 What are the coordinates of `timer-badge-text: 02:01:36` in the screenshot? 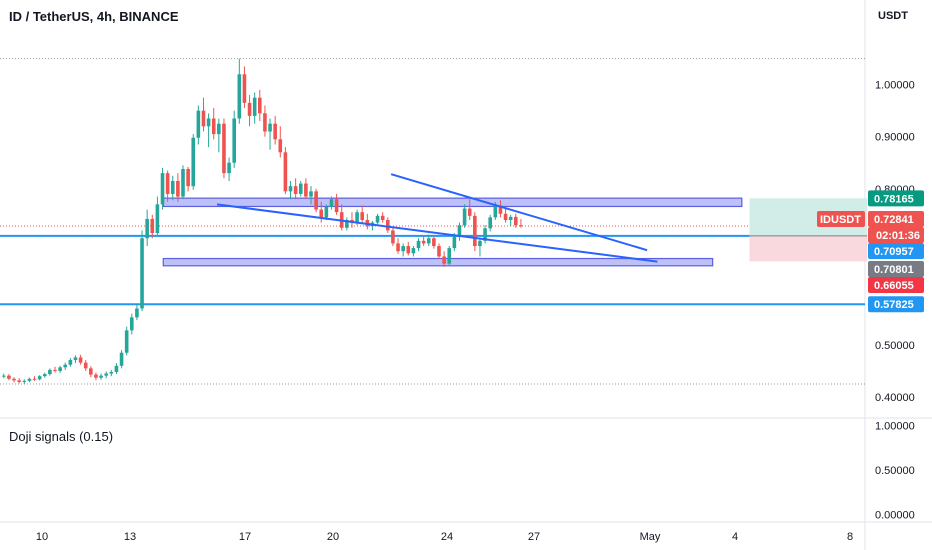 It's located at (898, 236).